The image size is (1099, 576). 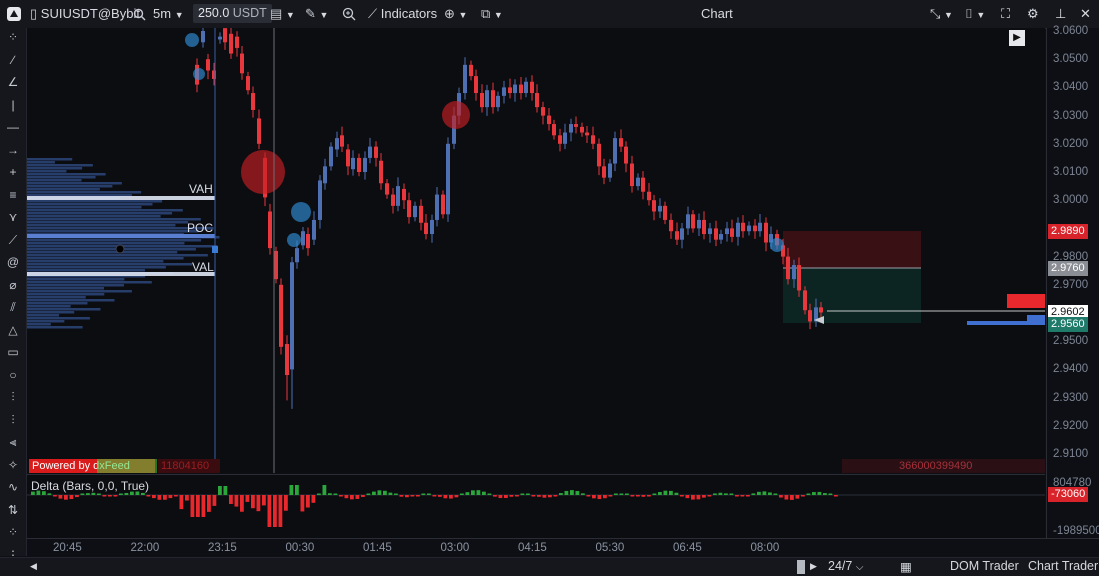 I want to click on time-tick: 05:30, so click(x=610, y=548).